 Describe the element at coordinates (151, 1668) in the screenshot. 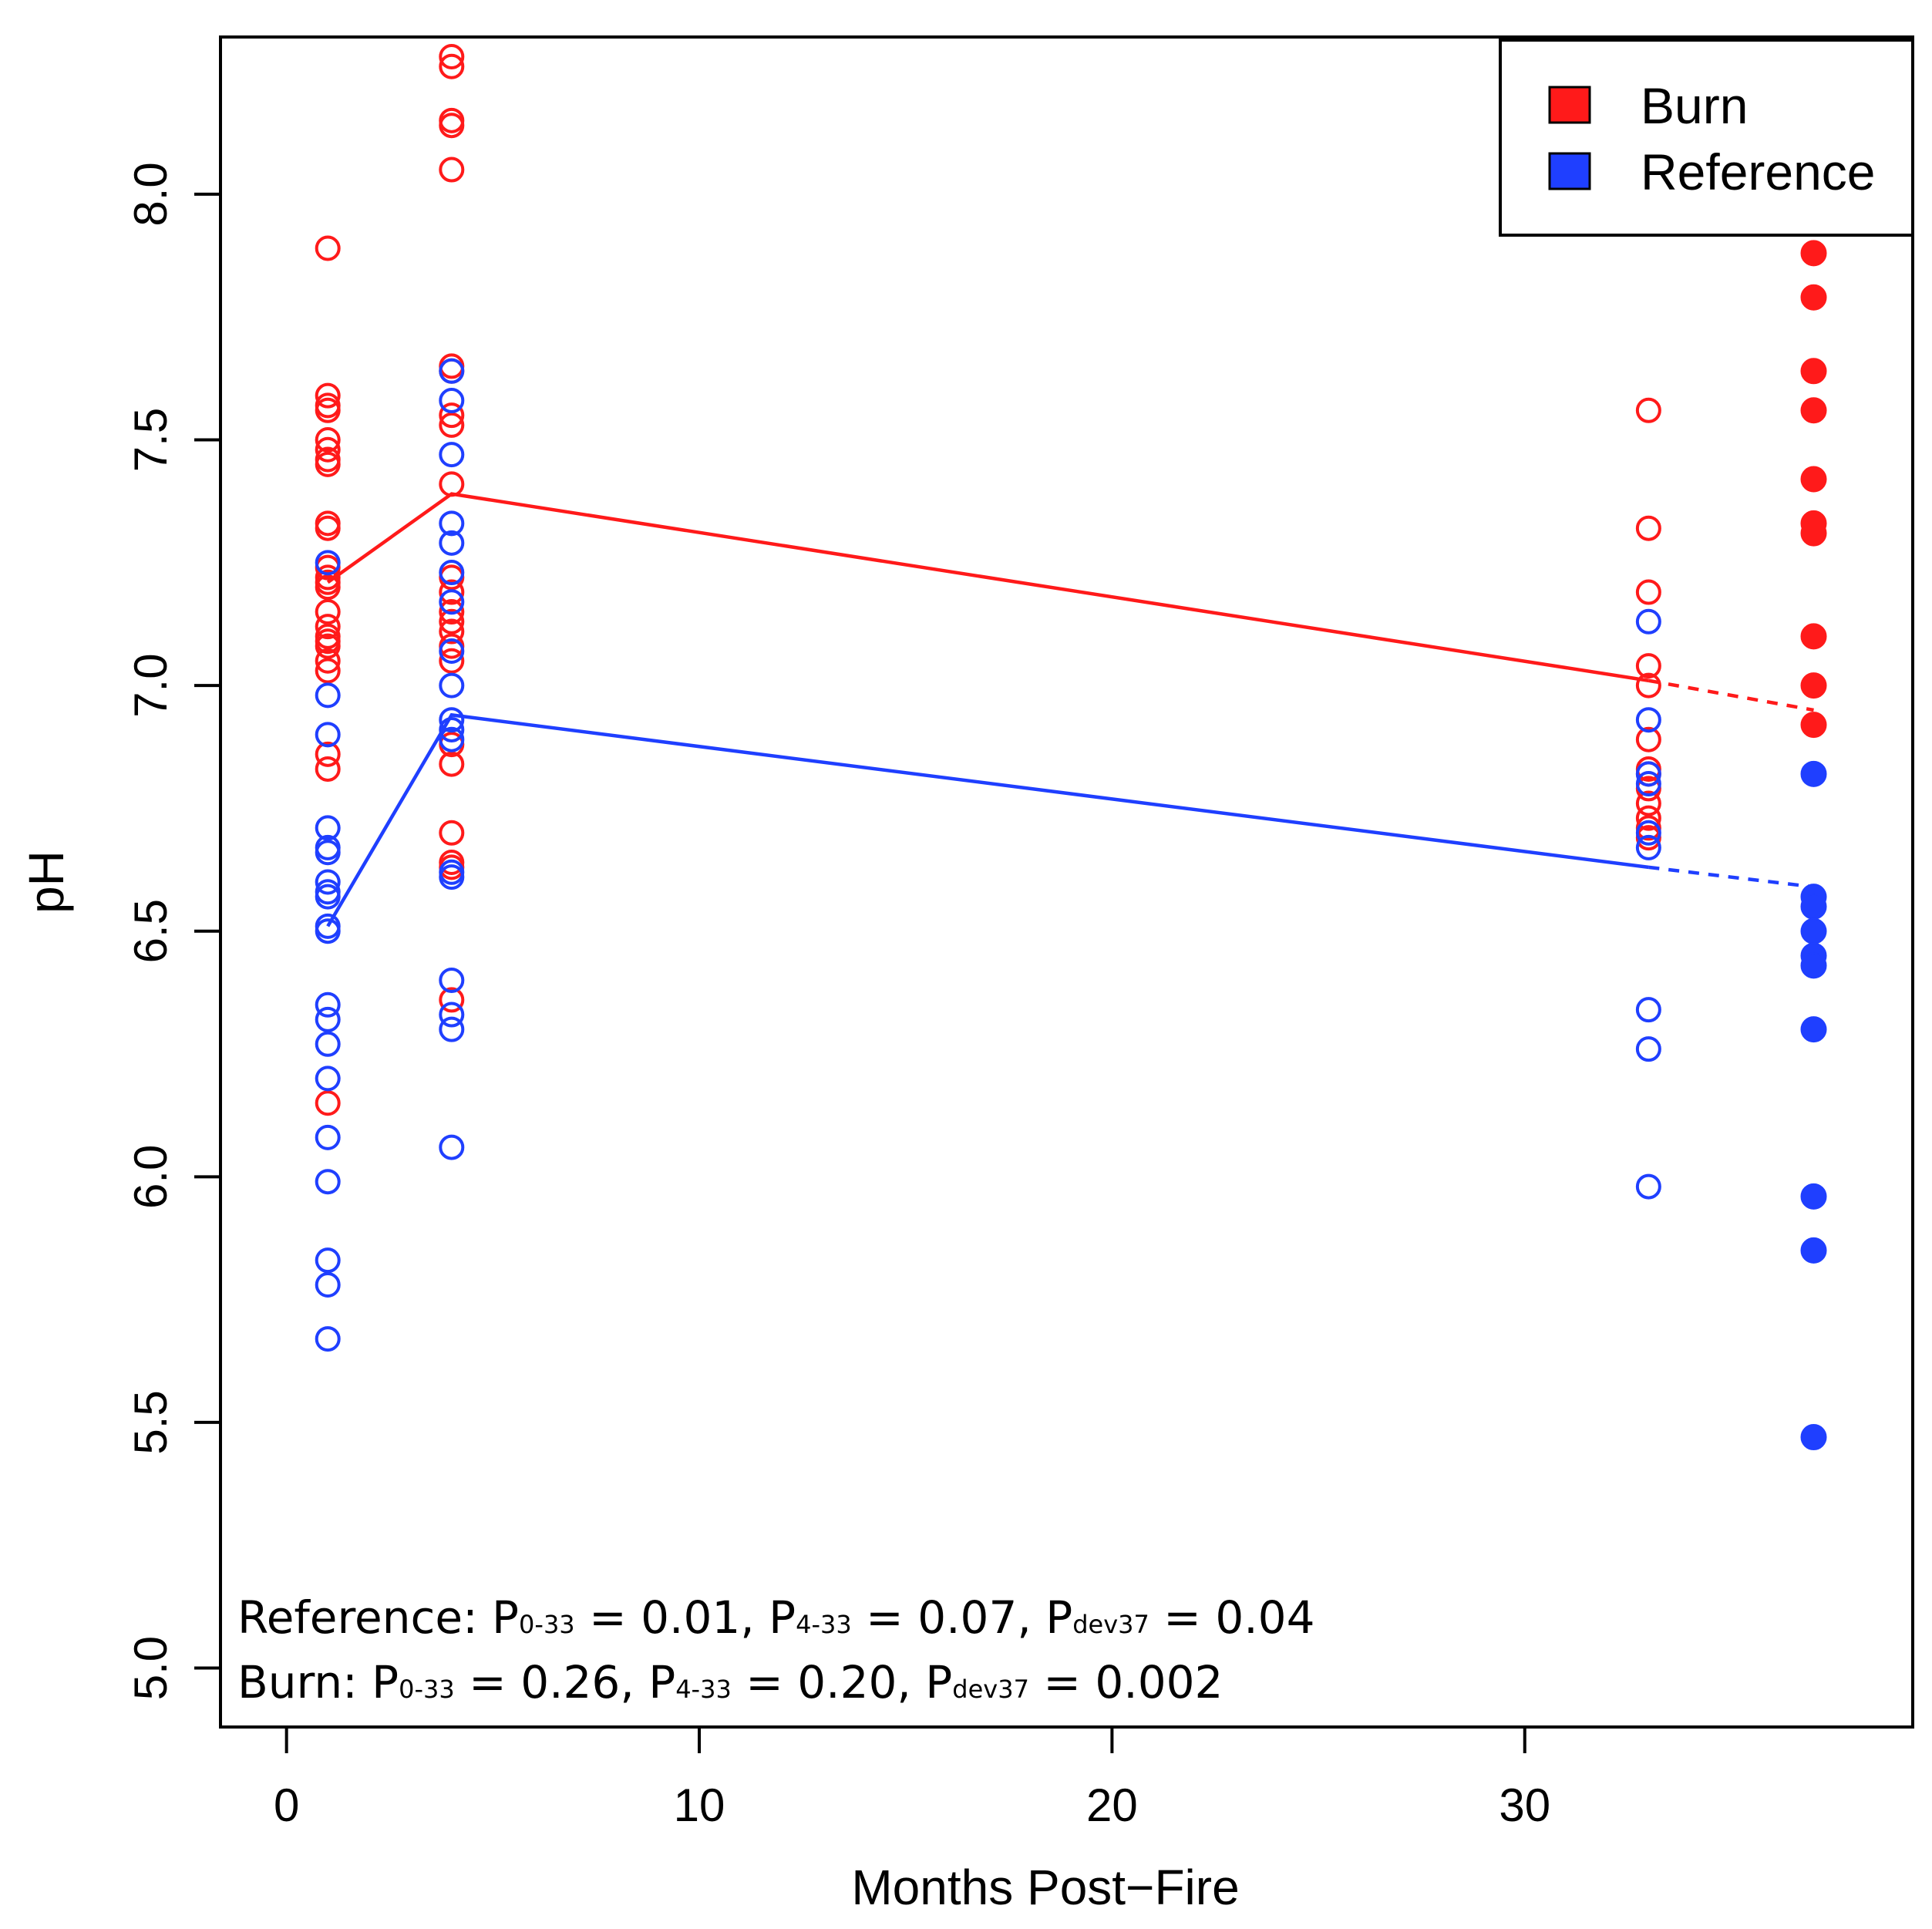

I see `y-tick-label: 5.0` at that location.